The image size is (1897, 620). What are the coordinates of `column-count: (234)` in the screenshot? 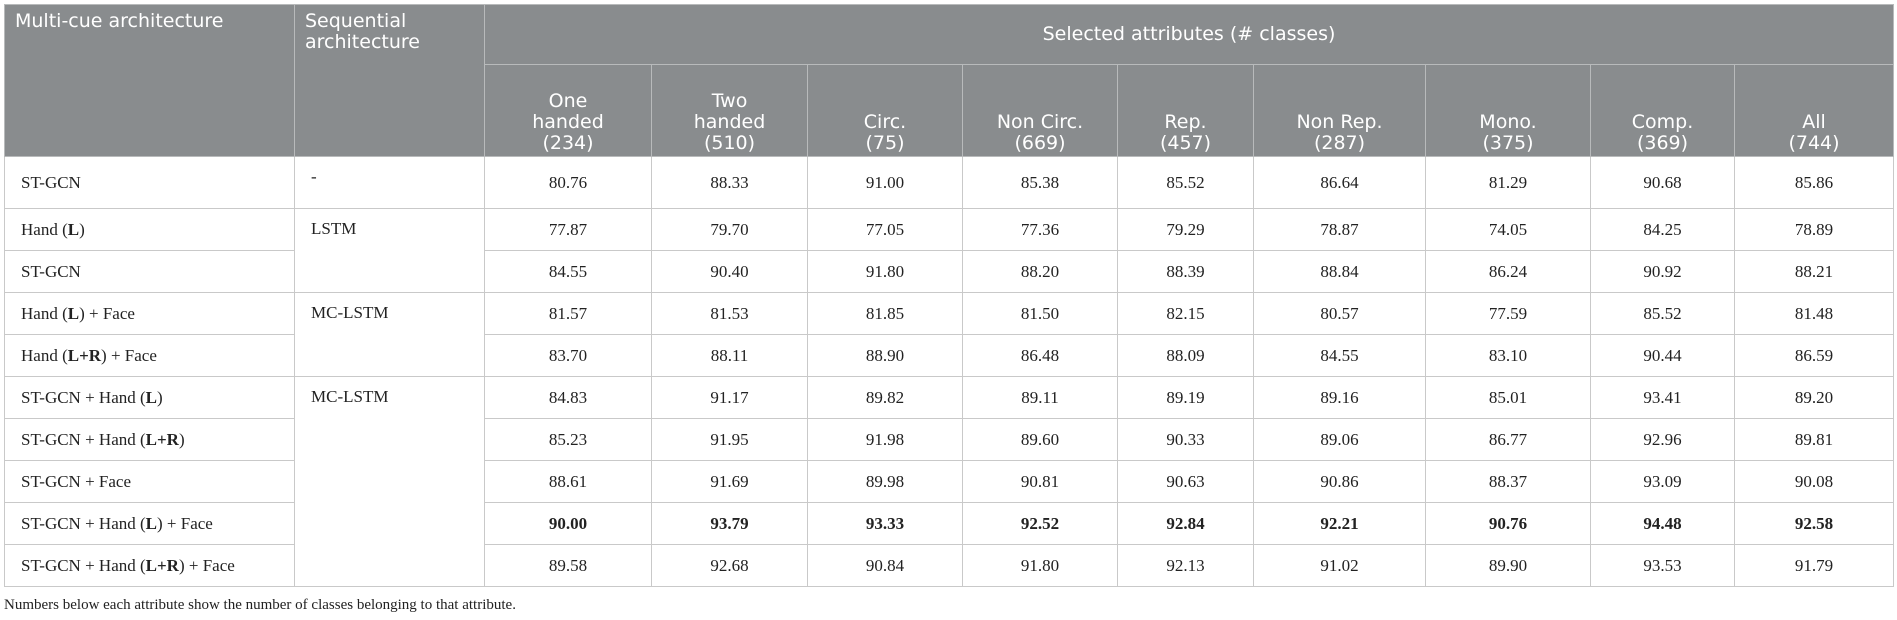 It's located at (568, 143).